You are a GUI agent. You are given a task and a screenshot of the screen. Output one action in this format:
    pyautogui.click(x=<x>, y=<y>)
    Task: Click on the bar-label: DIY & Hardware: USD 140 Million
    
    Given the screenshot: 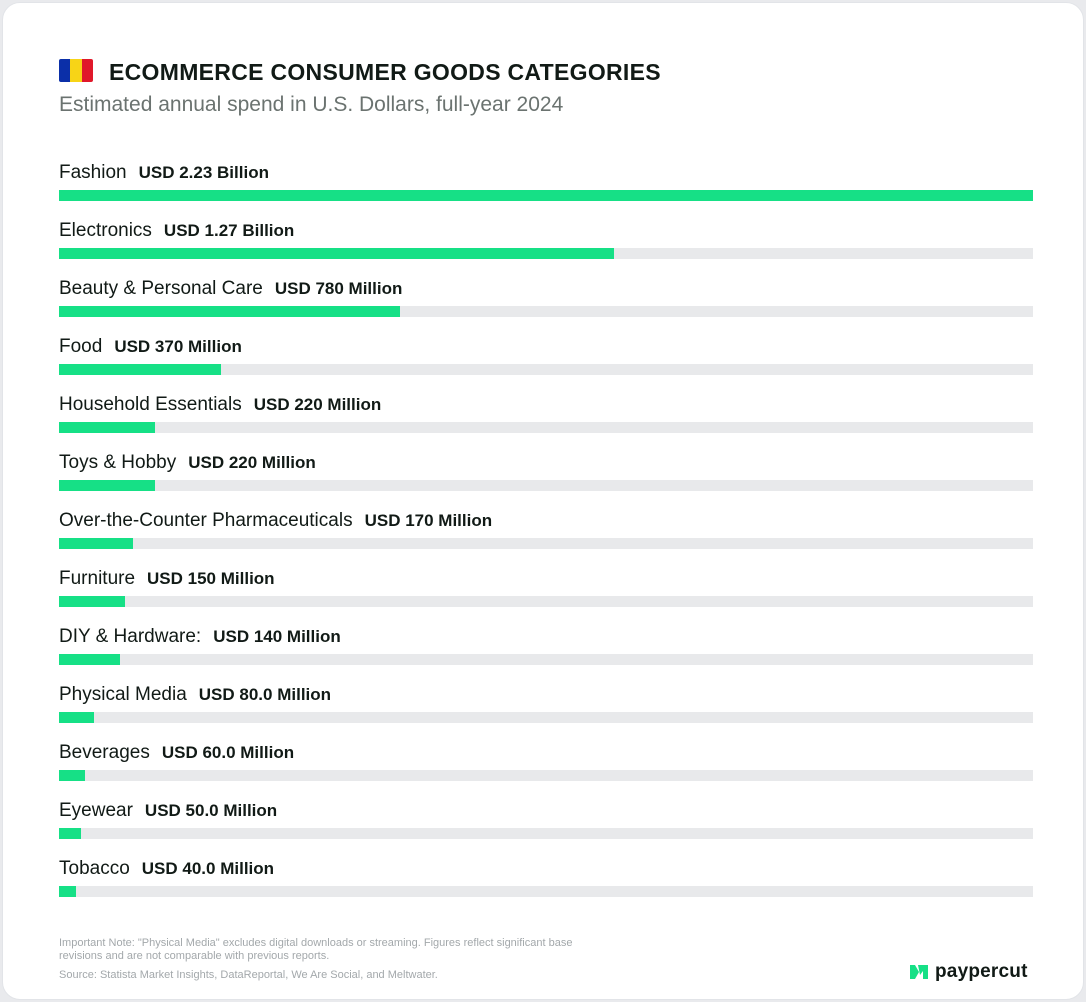 What is the action you would take?
    pyautogui.click(x=200, y=637)
    